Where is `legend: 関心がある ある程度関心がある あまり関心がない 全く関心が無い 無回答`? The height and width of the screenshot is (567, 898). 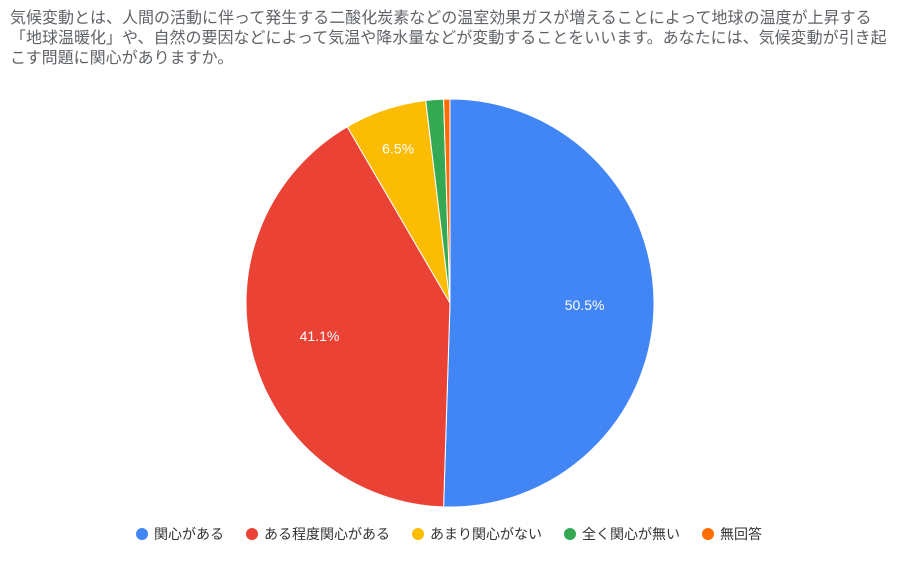
legend: 関心がある ある程度関心がある あまり関心がない 全く関心が無い 無回答 is located at coordinates (449, 534).